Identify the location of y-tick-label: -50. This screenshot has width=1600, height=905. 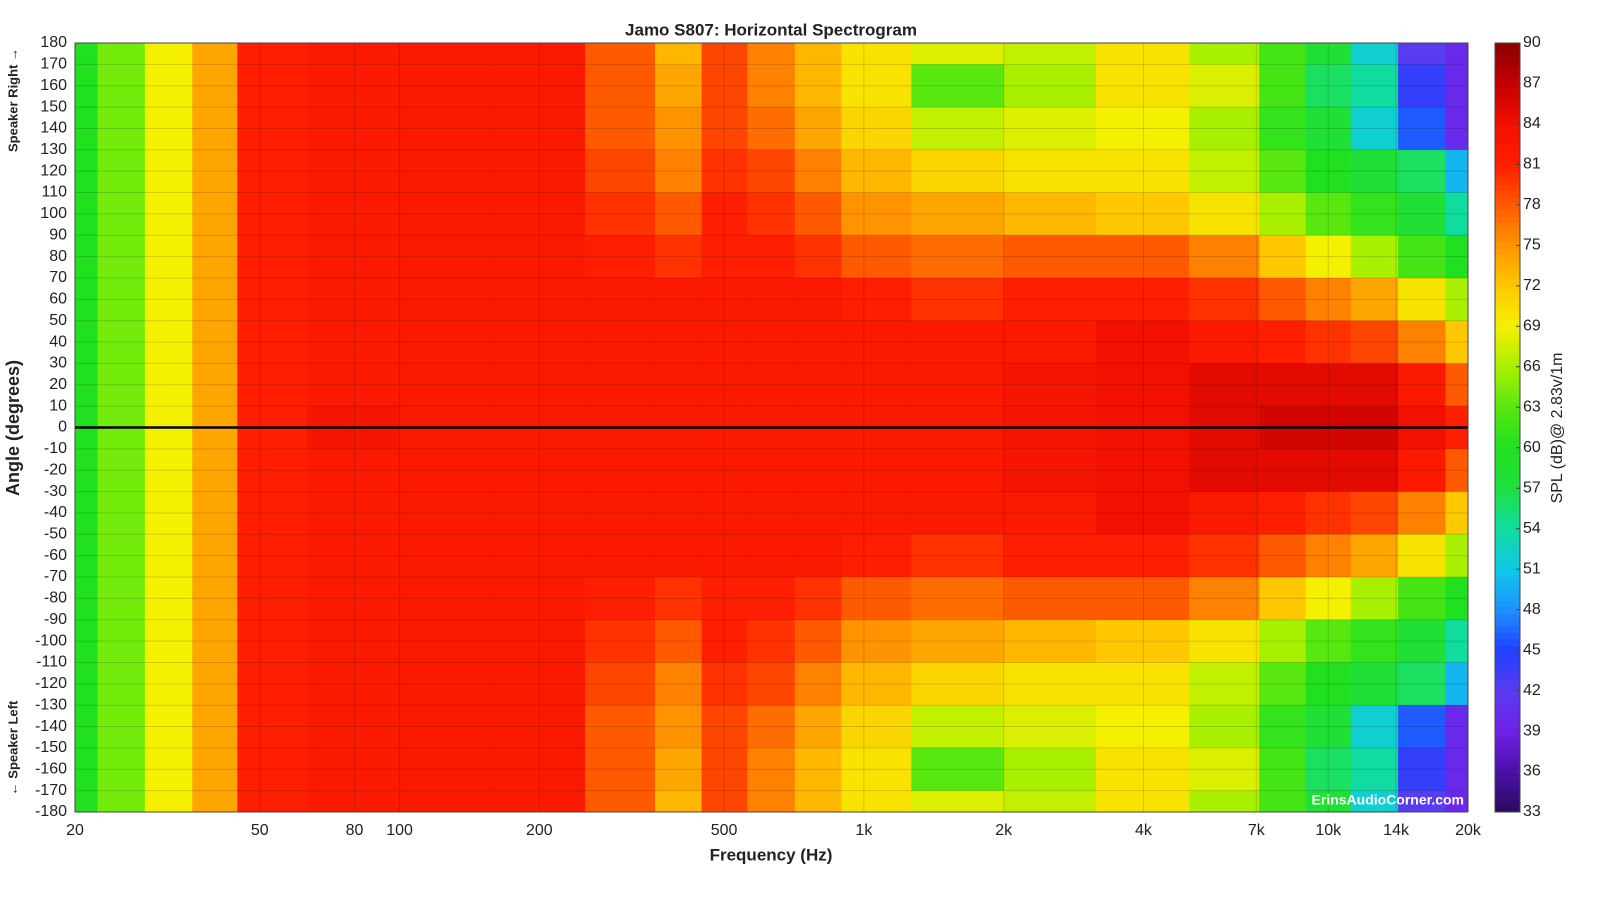
(55, 534).